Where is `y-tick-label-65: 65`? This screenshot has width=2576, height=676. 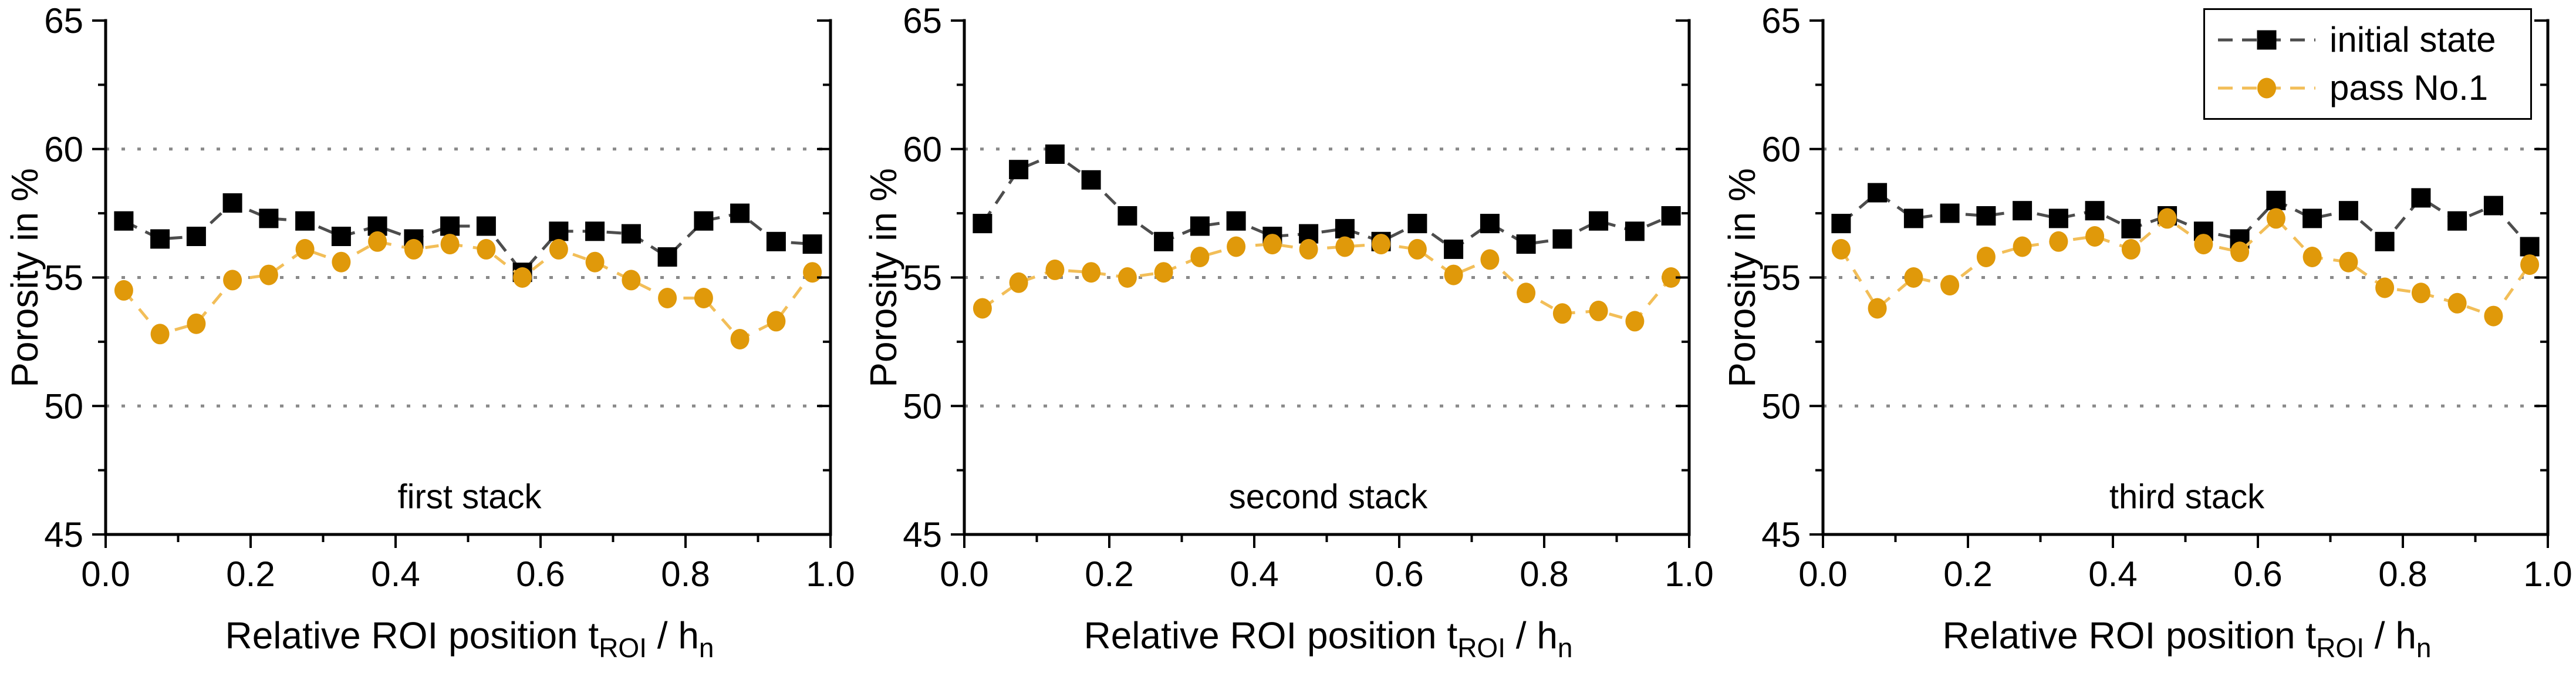
y-tick-label-65: 65 is located at coordinates (923, 21).